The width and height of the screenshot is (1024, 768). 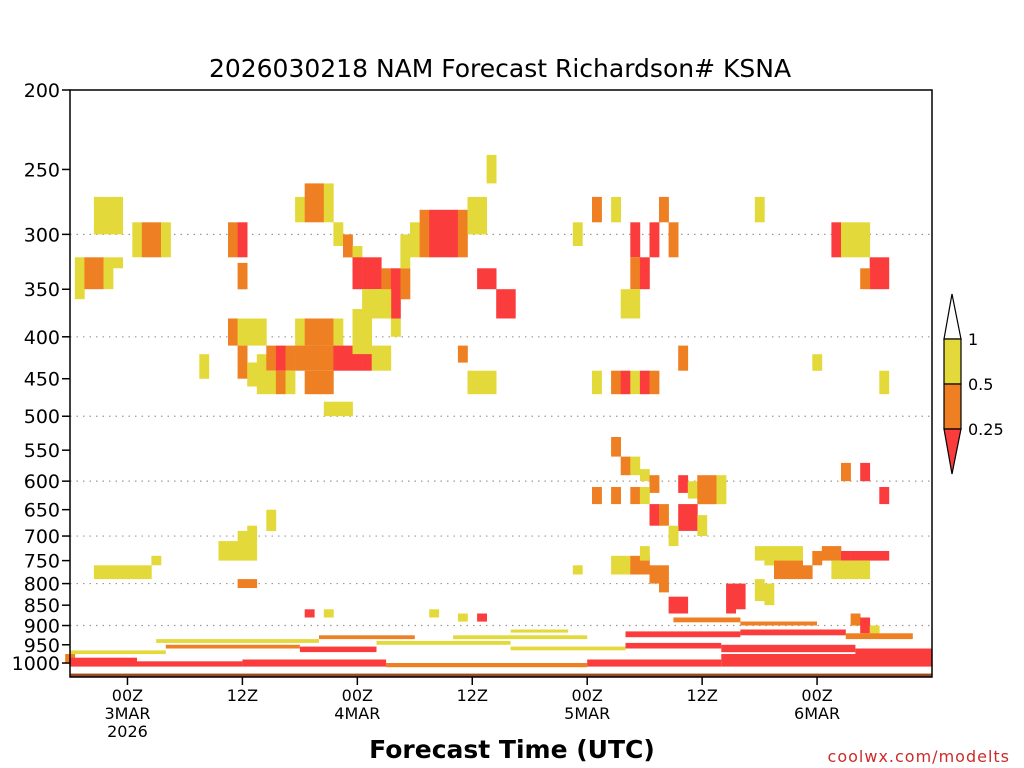 I want to click on legend-label-0-5: 0.5, so click(x=980, y=384).